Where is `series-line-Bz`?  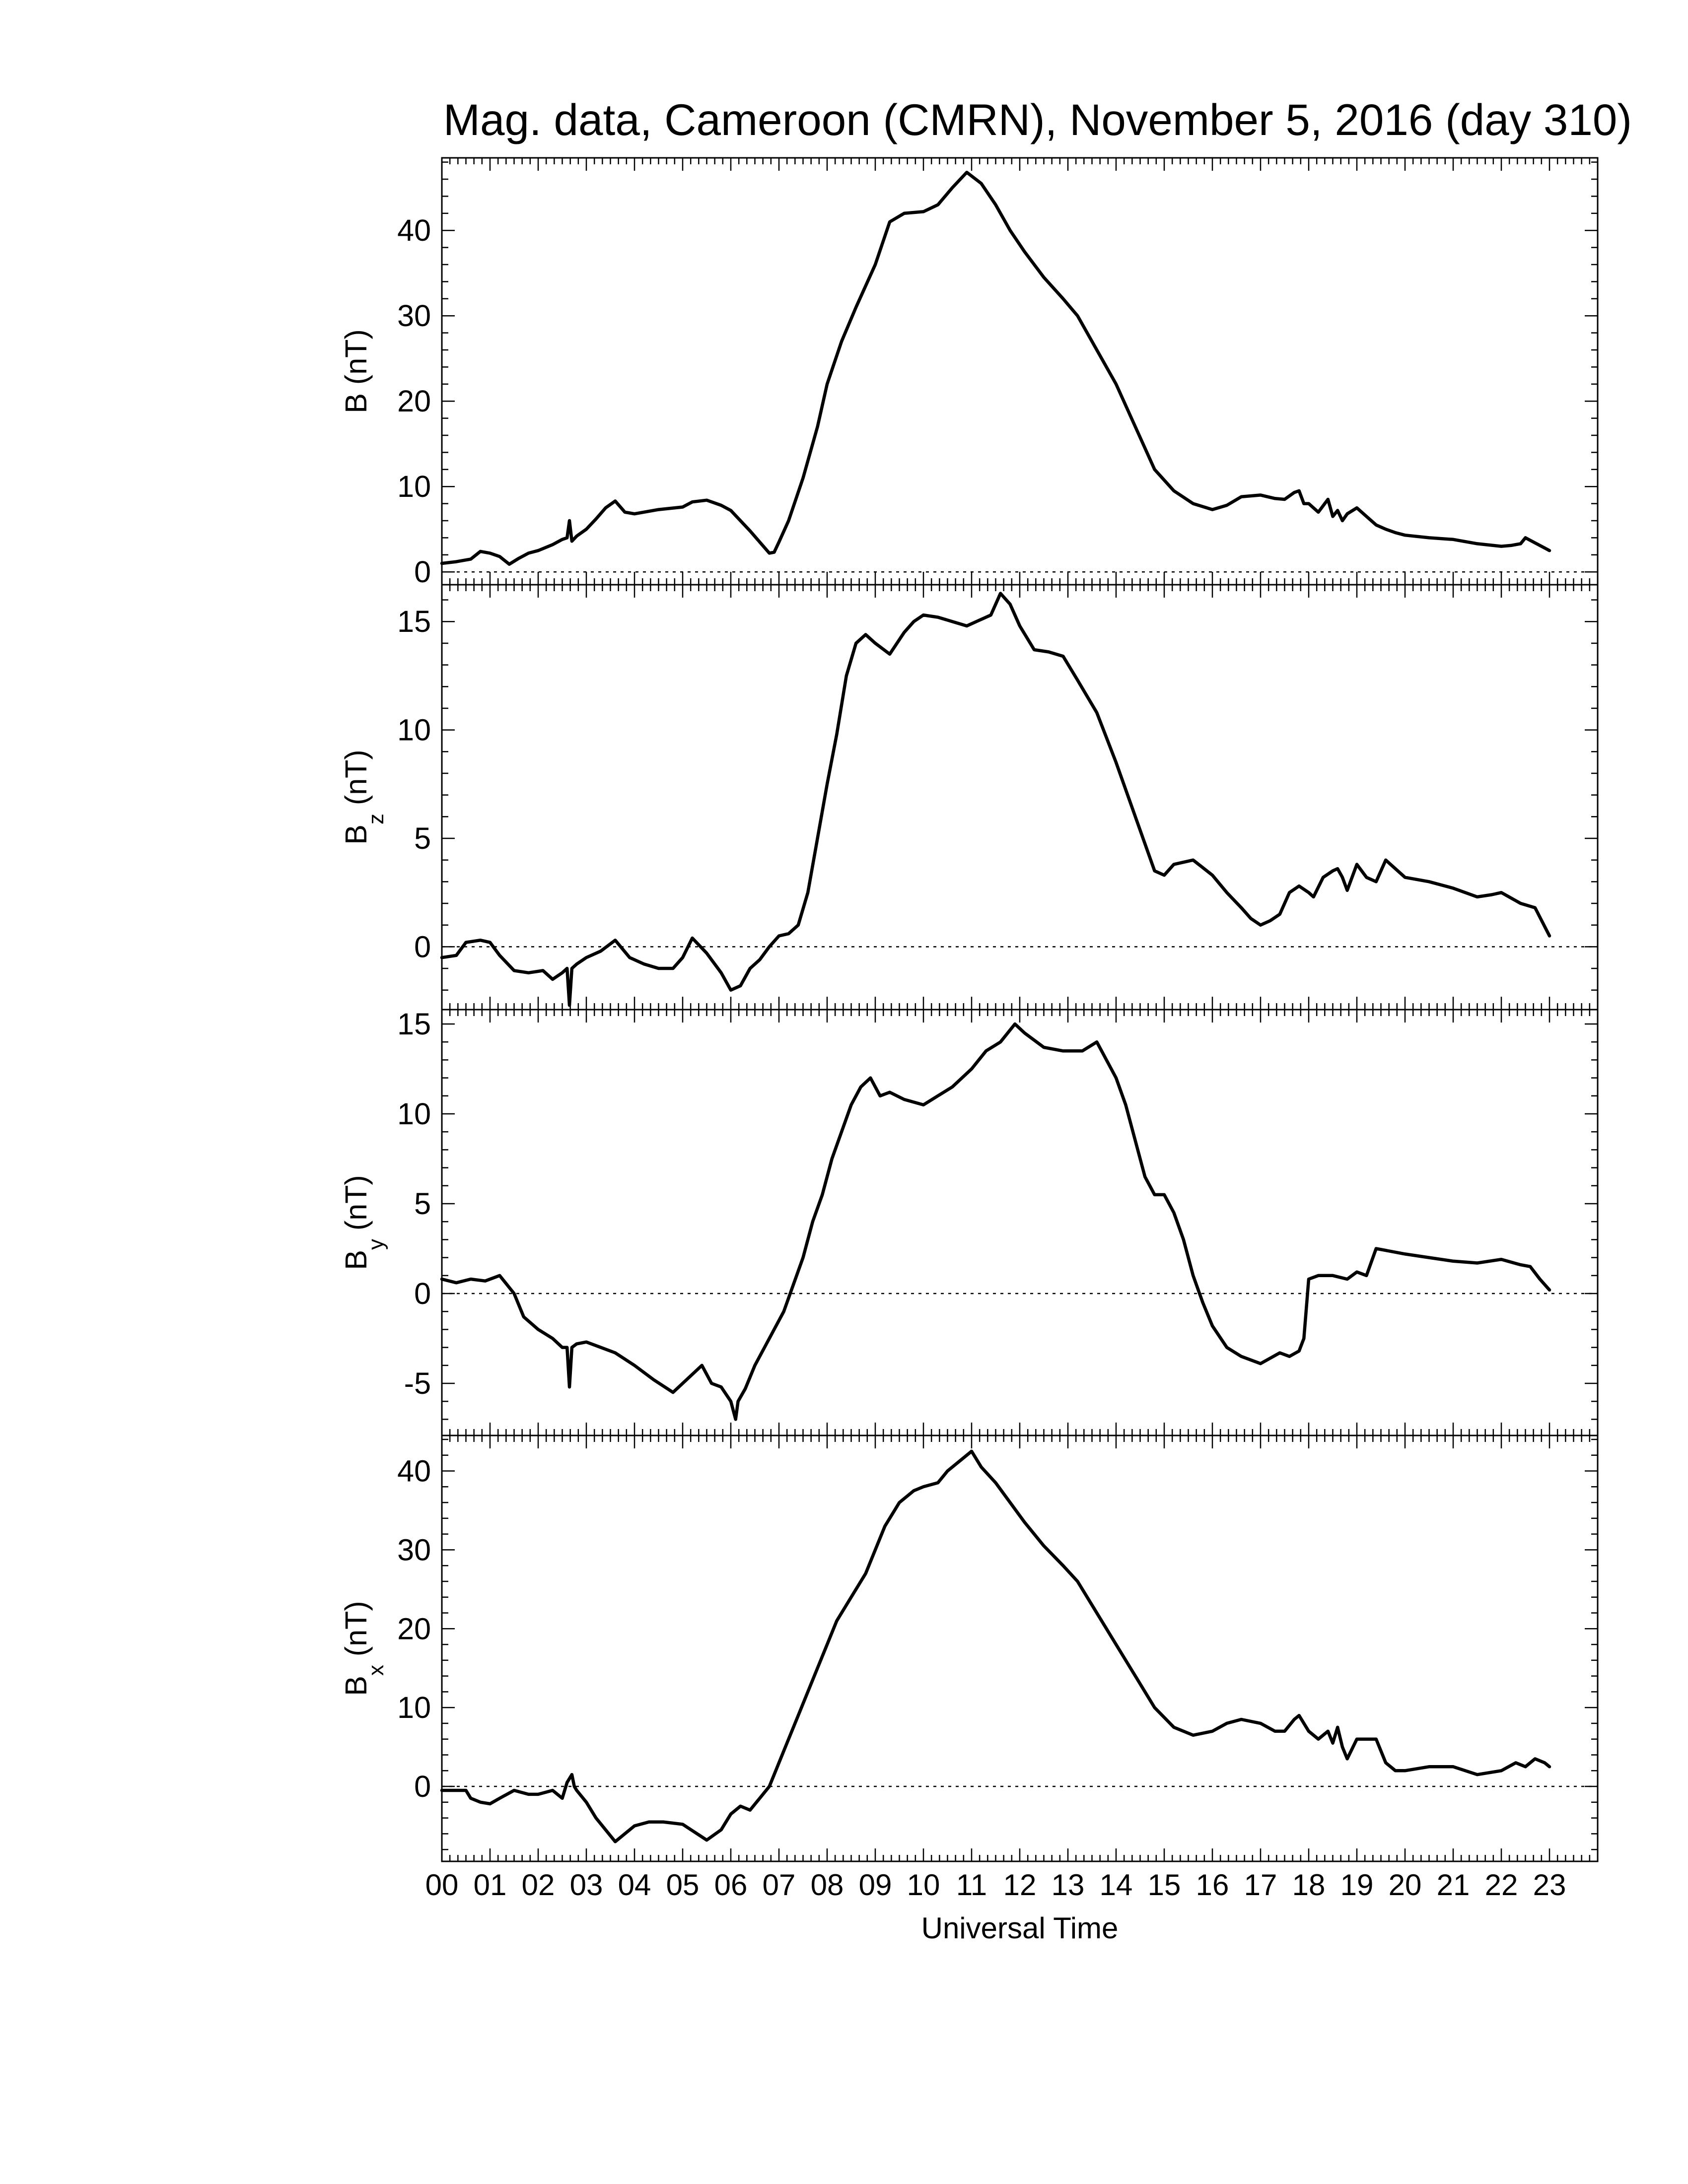
series-line-Bz is located at coordinates (995, 799).